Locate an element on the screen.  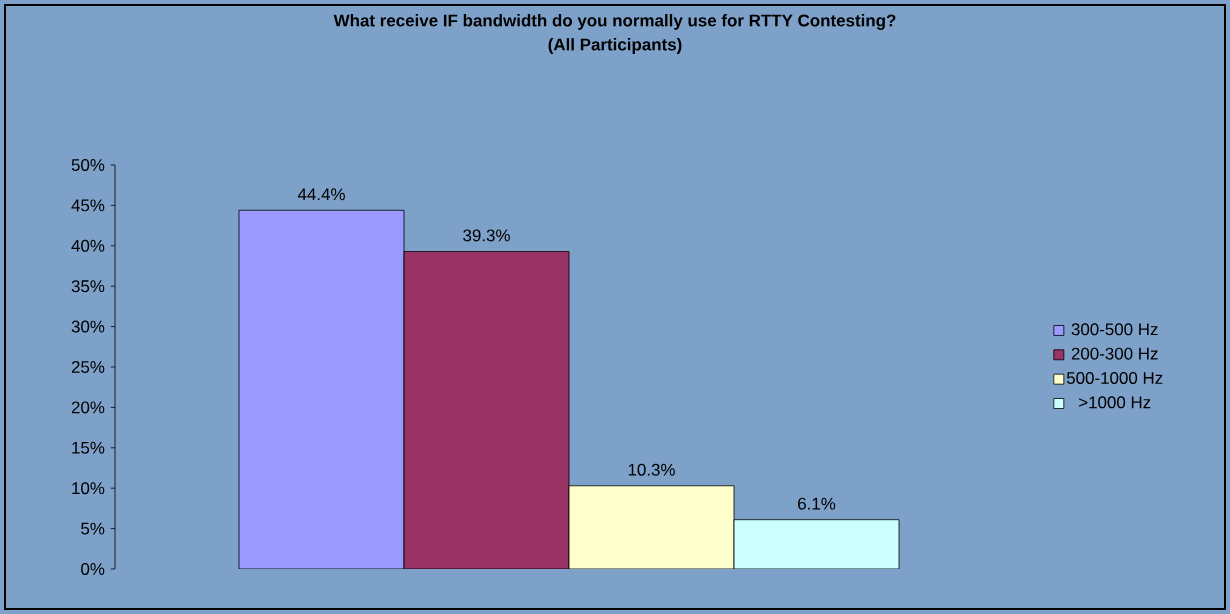
legend-label: 300-500 Hz is located at coordinates (1114, 329).